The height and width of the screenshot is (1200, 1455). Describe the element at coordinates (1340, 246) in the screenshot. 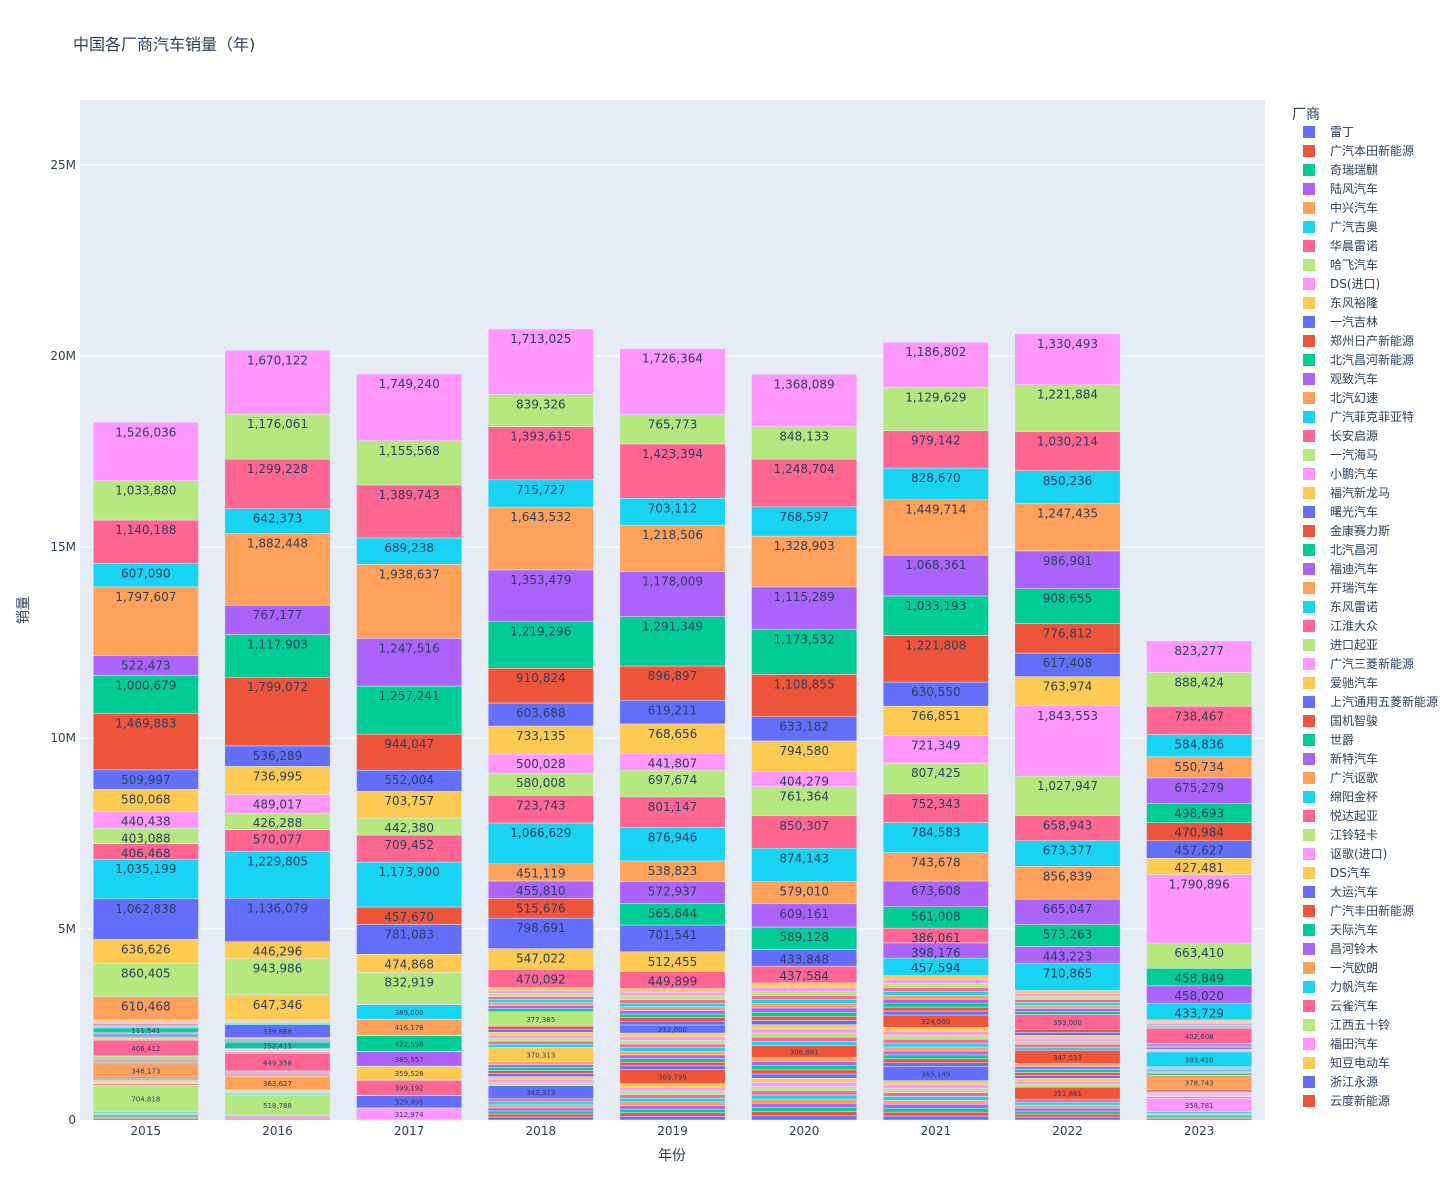

I see `legend-item: 华晨雷诺` at that location.